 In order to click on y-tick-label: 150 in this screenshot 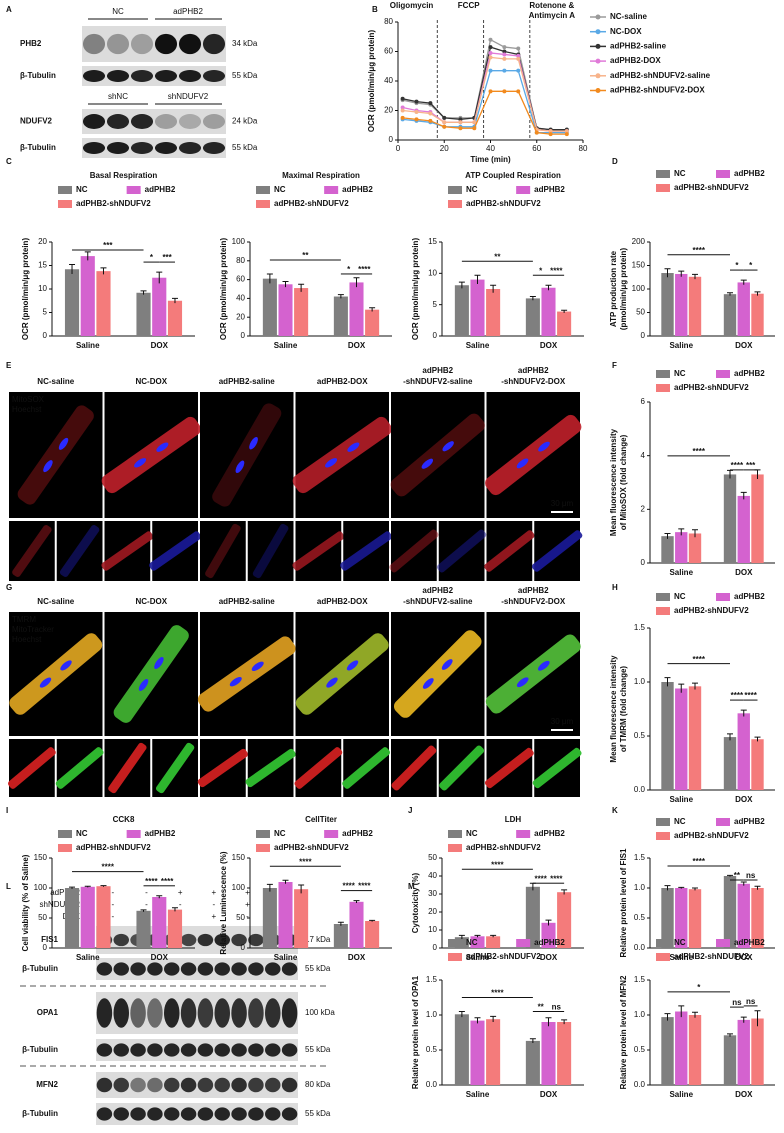, I will do `click(639, 265)`.